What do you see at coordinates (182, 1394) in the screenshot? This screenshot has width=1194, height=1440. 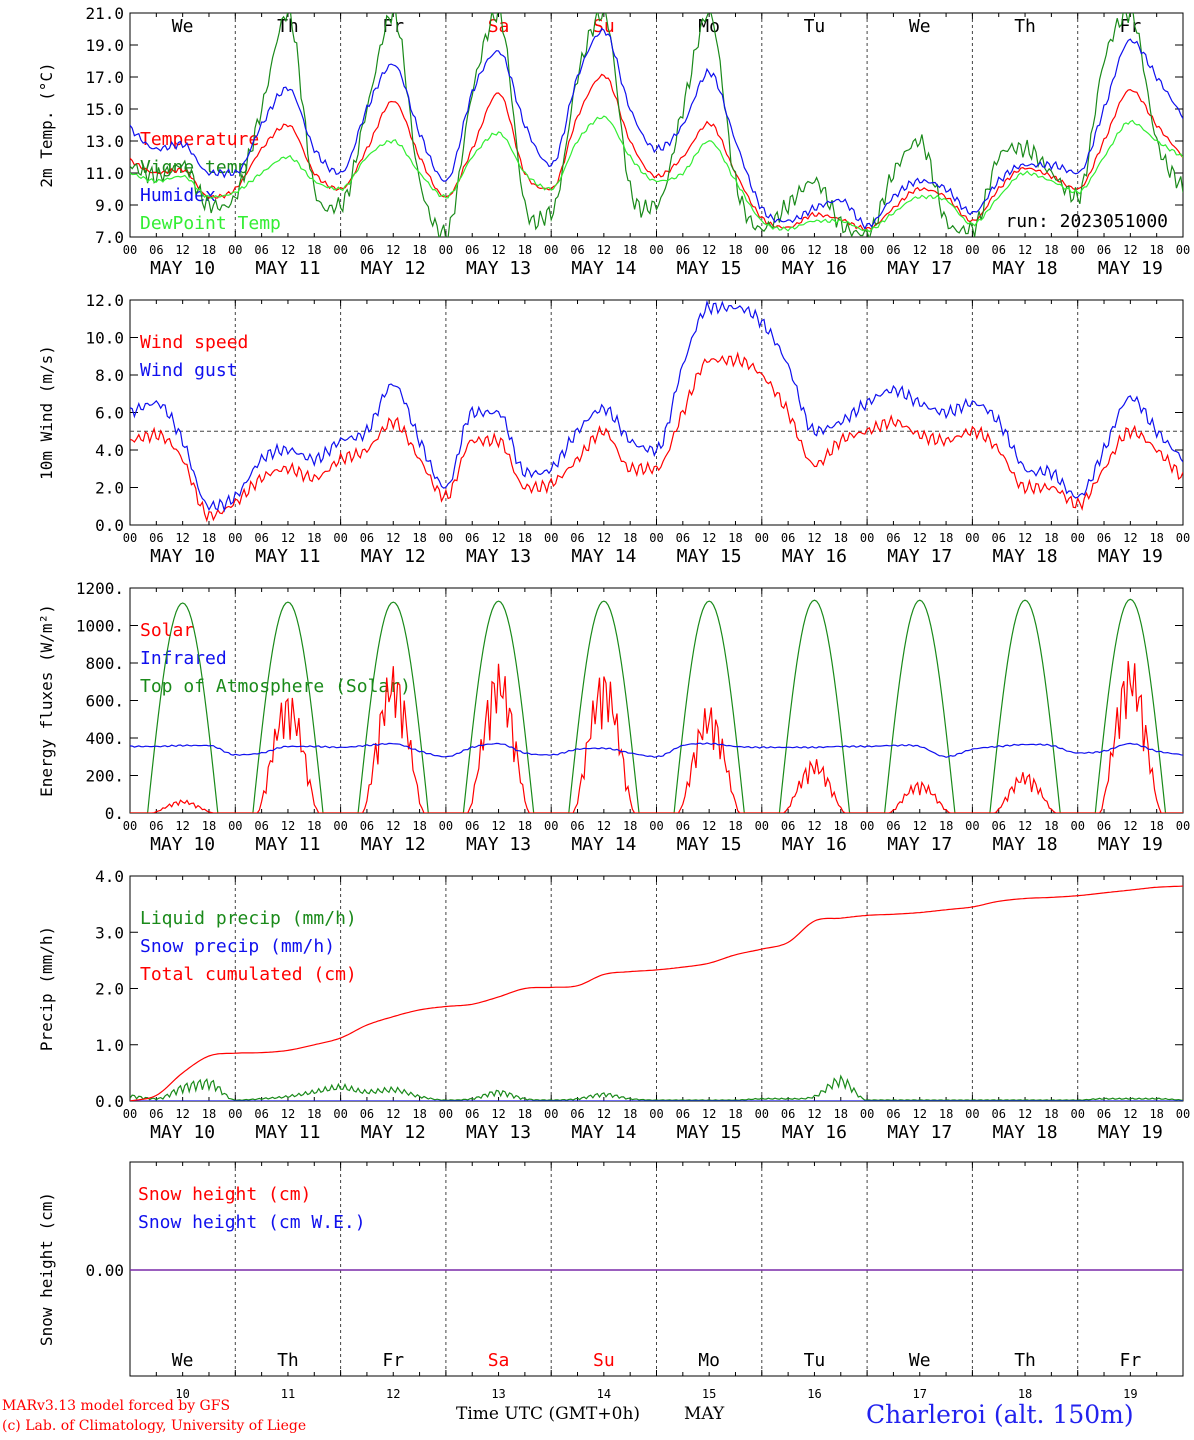 I see `day-number-label: 10` at bounding box center [182, 1394].